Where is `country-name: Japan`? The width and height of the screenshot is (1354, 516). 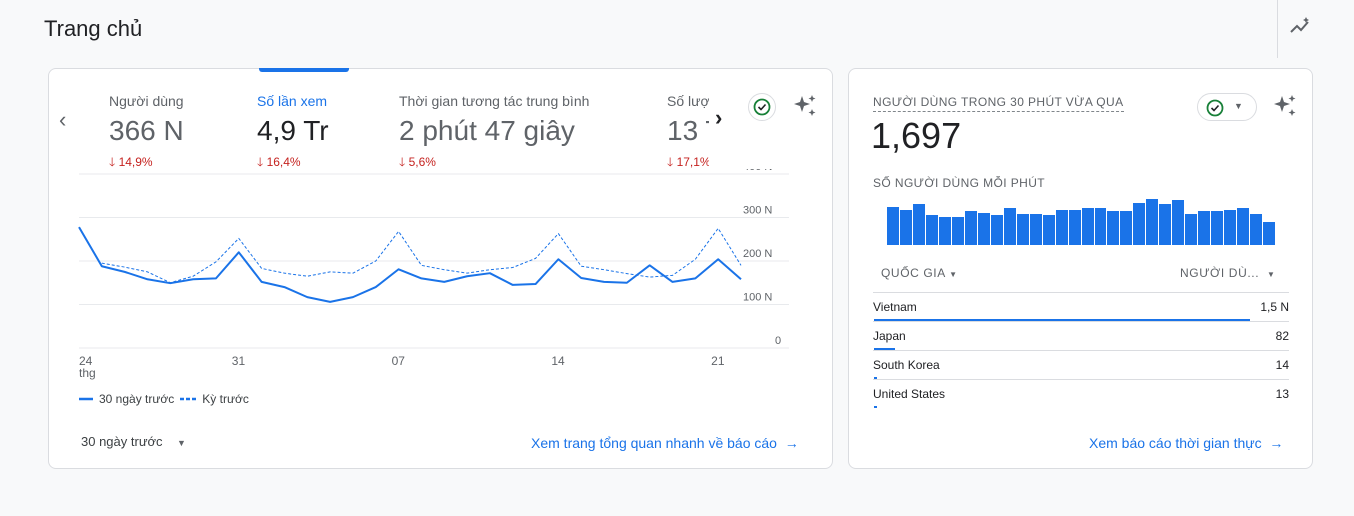
country-name: Japan is located at coordinates (889, 336).